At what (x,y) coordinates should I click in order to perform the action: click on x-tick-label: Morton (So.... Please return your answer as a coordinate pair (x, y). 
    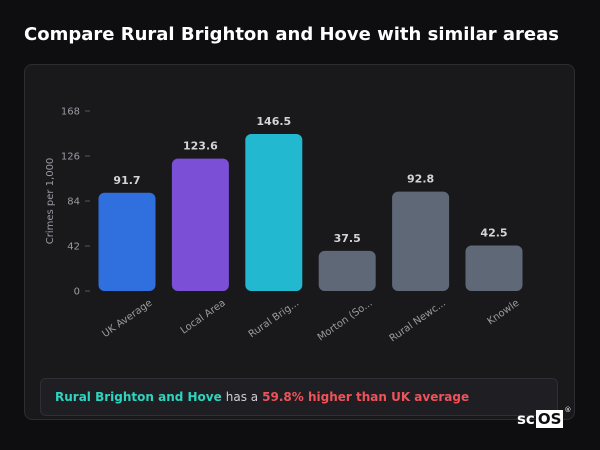
    Looking at the image, I should click on (345, 321).